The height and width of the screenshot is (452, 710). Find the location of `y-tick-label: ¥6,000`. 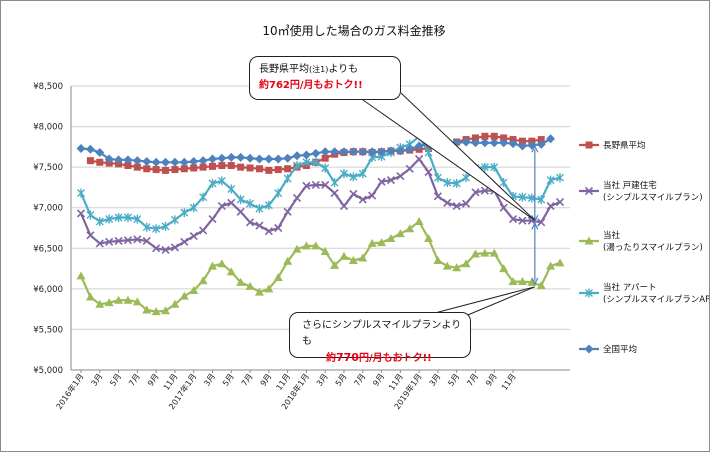

y-tick-label: ¥6,000 is located at coordinates (48, 290).